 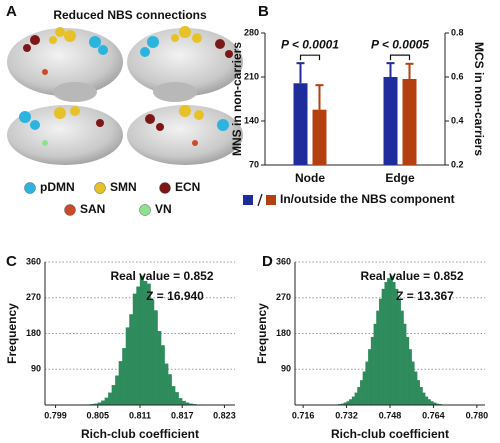 What do you see at coordinates (224, 415) in the screenshot?
I see `x-tick-label: 0.823` at bounding box center [224, 415].